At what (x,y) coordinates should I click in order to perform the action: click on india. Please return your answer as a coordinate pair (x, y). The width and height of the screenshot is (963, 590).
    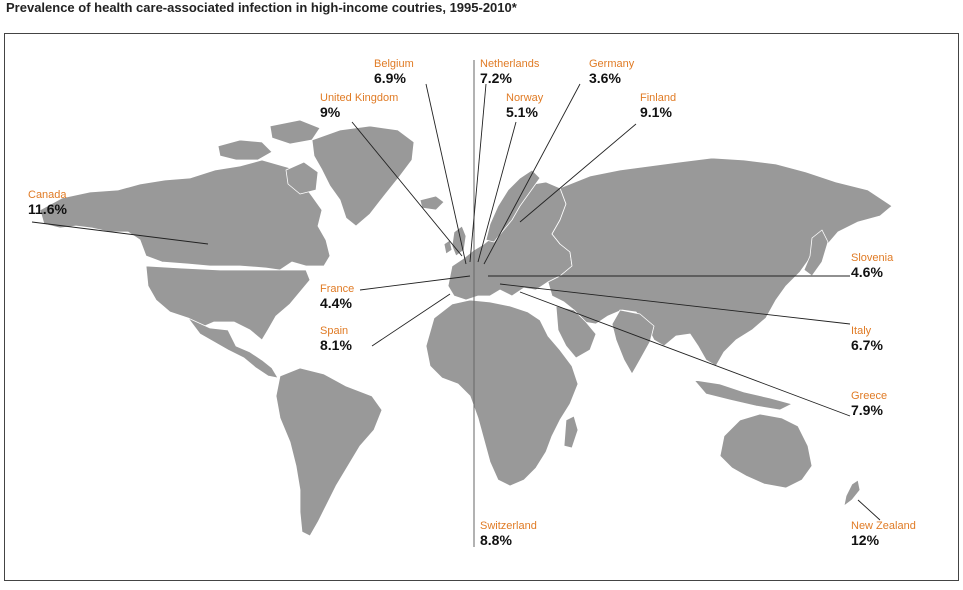
    Looking at the image, I should click on (633, 342).